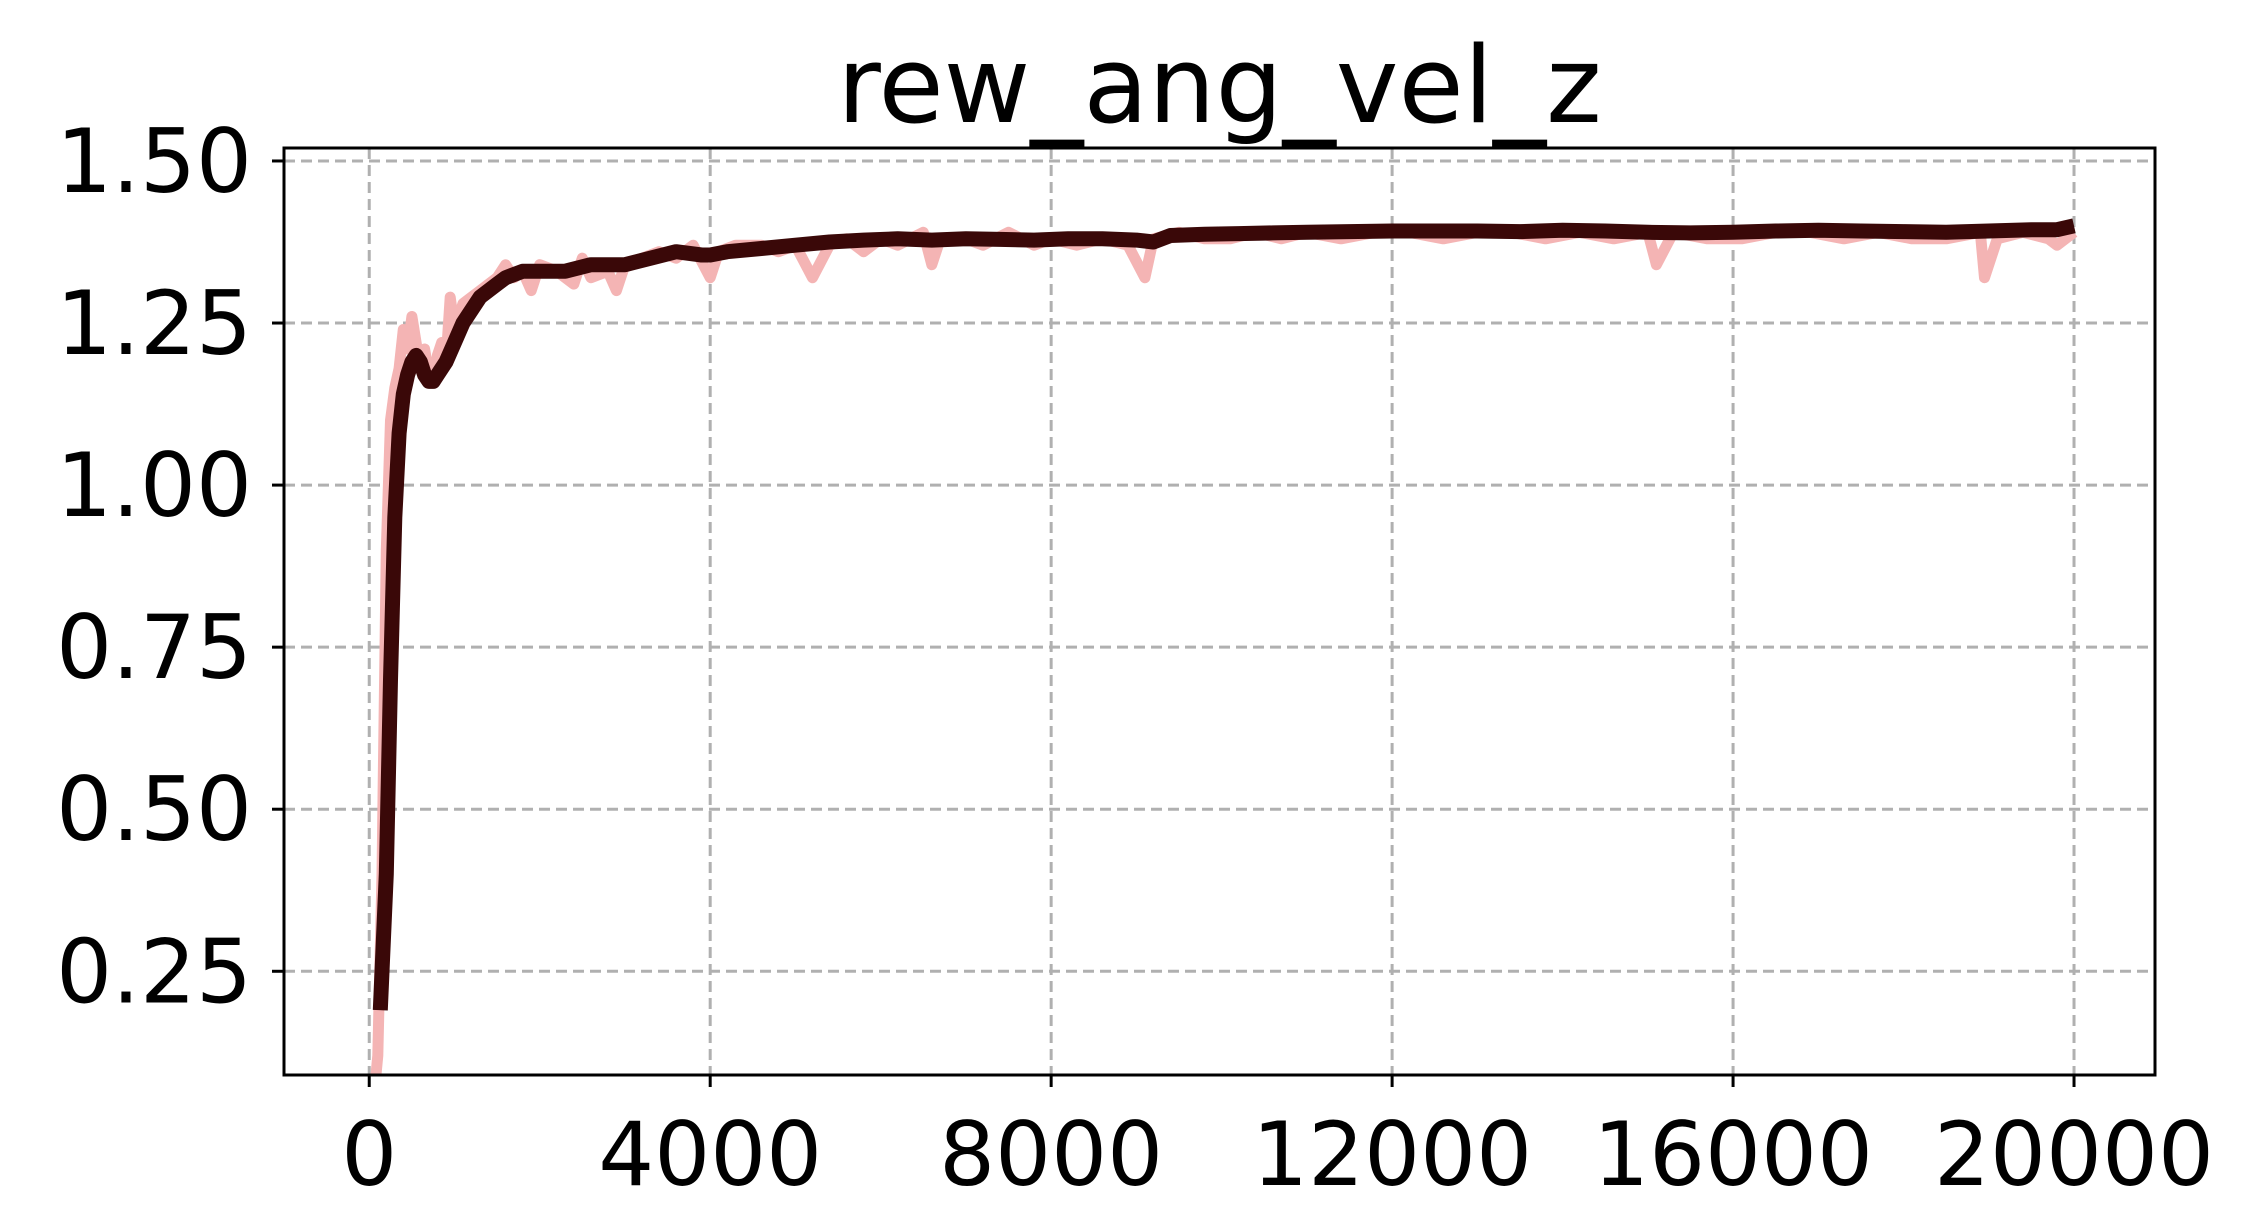 The image size is (2246, 1228). What do you see at coordinates (1219, 85) in the screenshot?
I see `chart-title: rew_ang_vel_z` at bounding box center [1219, 85].